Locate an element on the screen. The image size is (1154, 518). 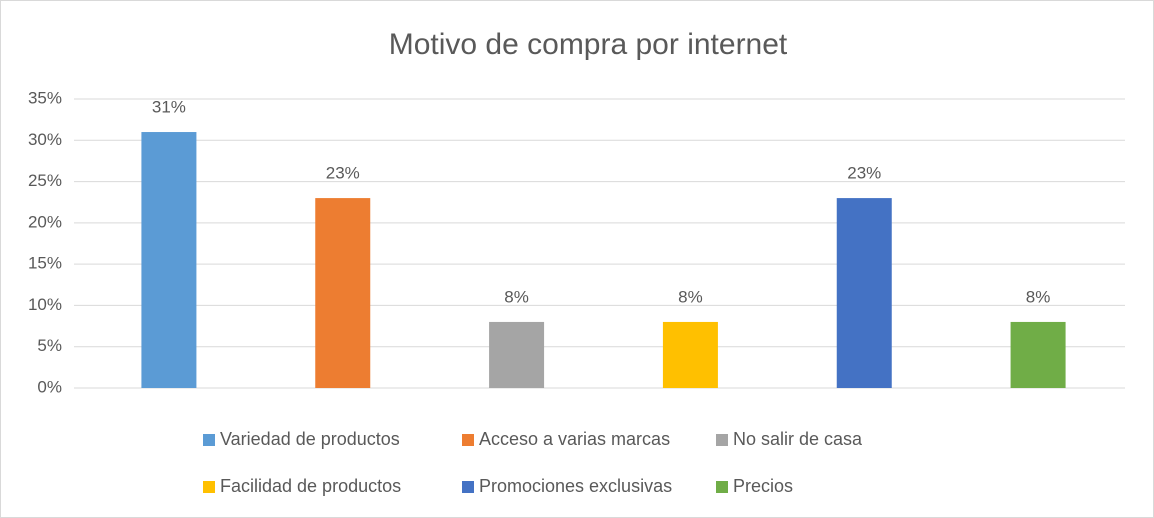
legend-label: Variedad de productos is located at coordinates (310, 439).